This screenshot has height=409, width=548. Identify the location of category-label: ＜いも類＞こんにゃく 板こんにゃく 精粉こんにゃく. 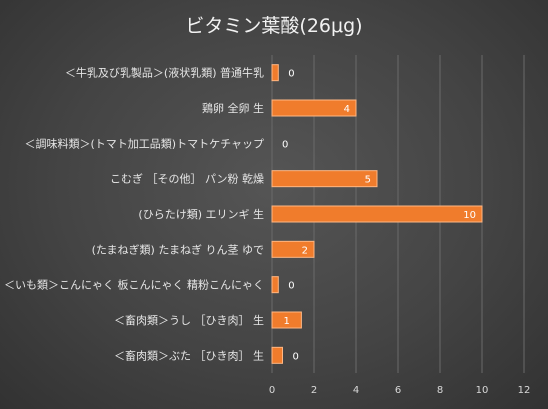
(134, 285).